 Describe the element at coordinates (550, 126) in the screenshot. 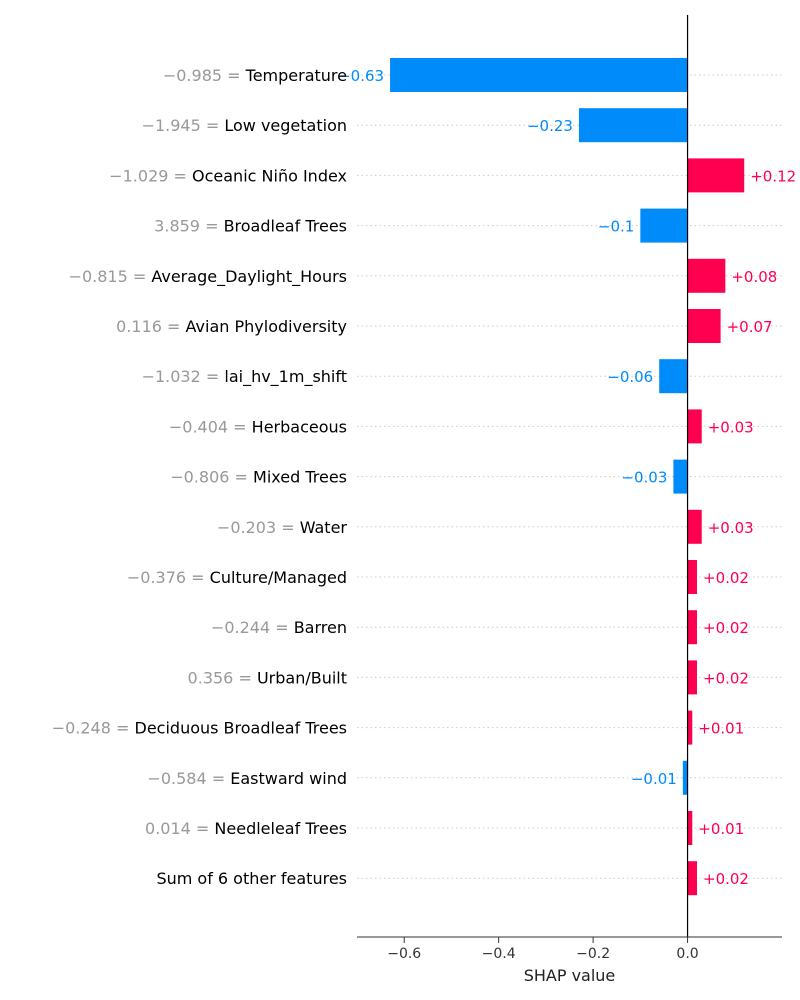

I see `bar-value-label: −0.23` at that location.